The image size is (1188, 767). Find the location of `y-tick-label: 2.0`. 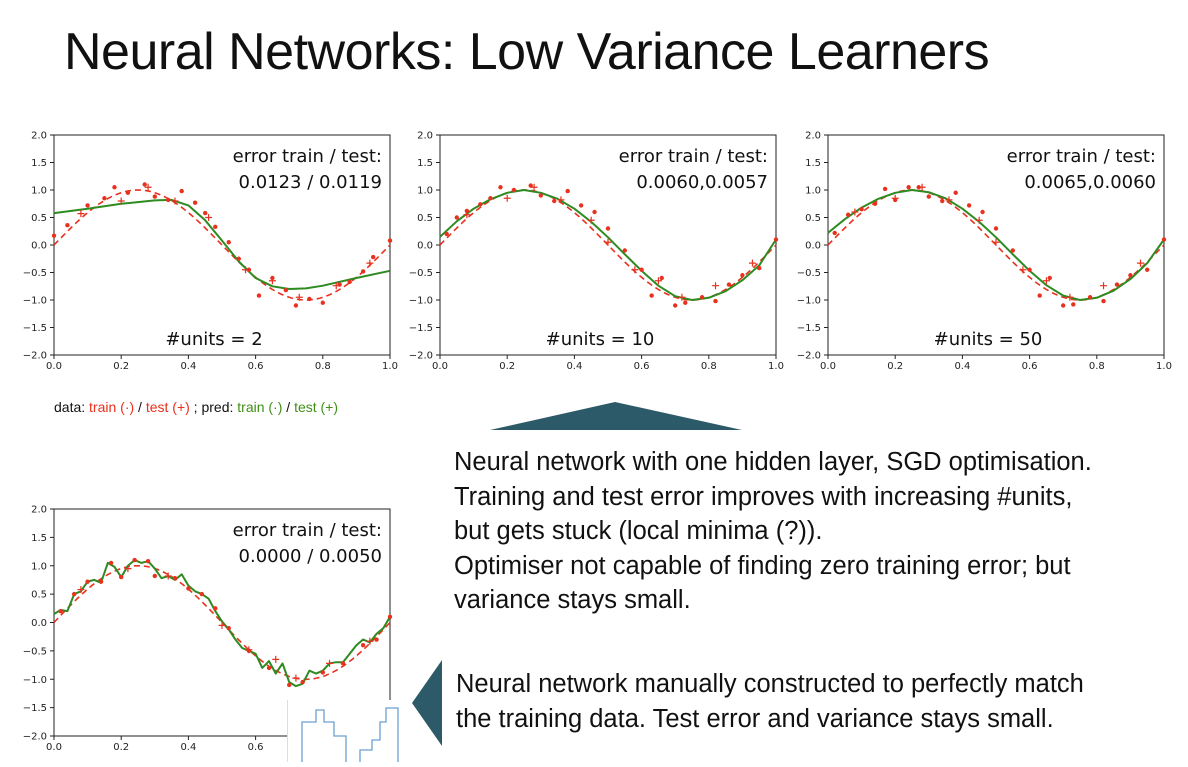

y-tick-label: 2.0 is located at coordinates (39, 510).